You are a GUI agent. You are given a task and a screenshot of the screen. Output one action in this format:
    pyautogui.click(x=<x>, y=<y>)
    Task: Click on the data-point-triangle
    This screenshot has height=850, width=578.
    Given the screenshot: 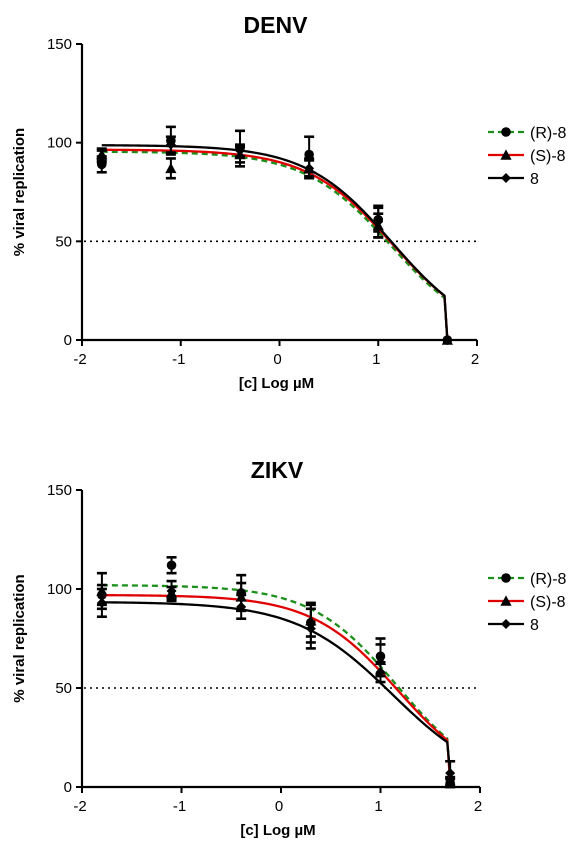 What is the action you would take?
    pyautogui.click(x=171, y=168)
    